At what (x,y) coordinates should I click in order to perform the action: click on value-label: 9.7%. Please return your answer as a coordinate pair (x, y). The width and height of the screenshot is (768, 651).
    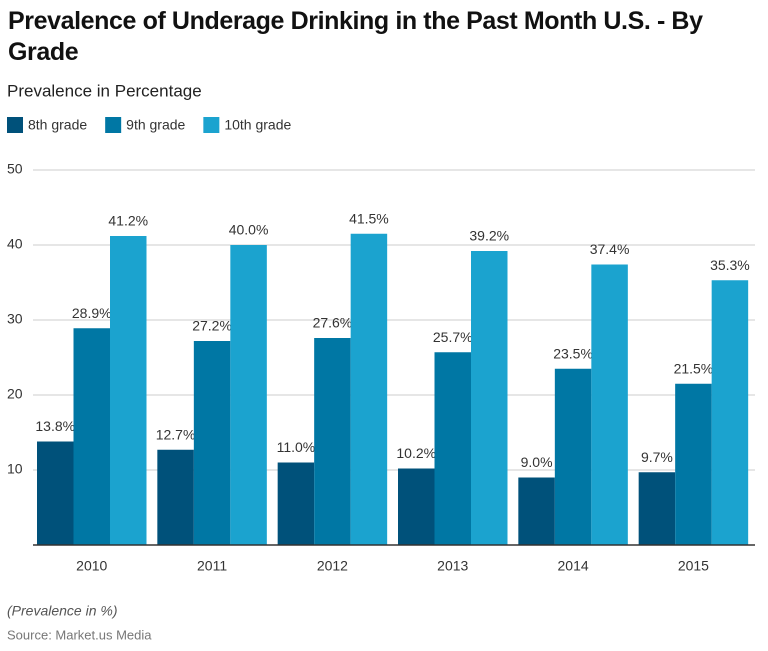
    Looking at the image, I should click on (657, 457).